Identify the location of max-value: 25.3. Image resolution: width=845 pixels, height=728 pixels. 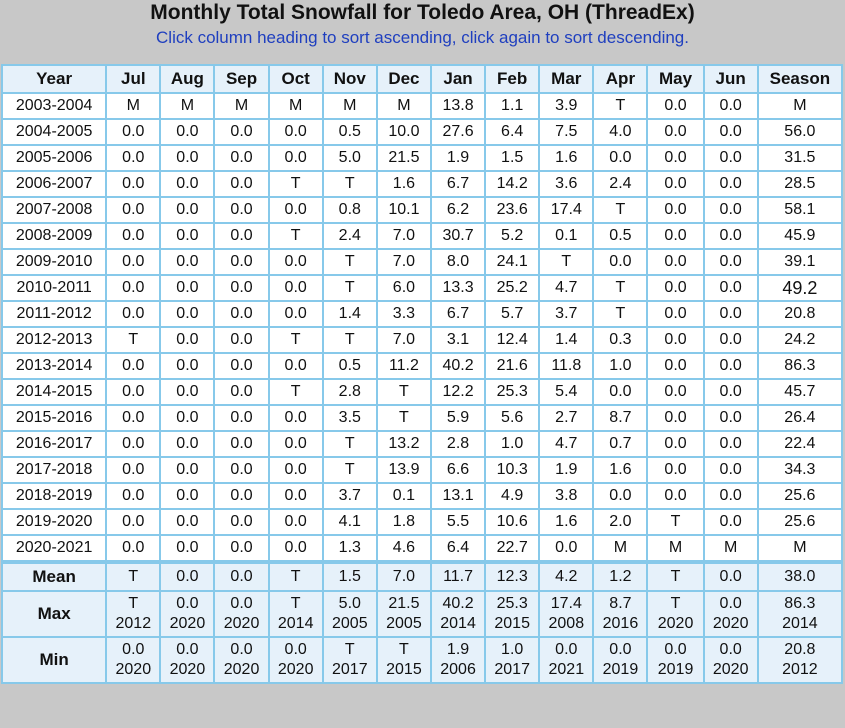
(512, 603).